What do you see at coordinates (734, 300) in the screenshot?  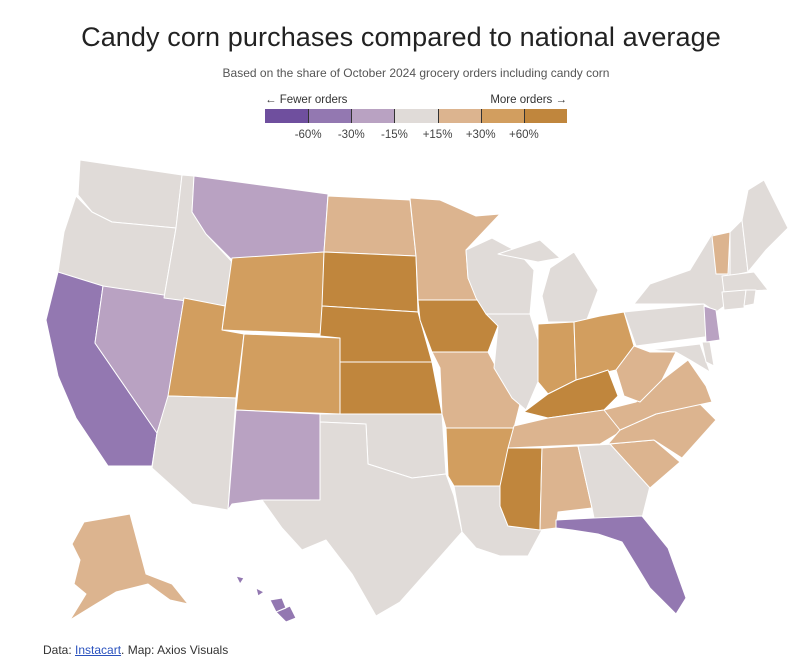 I see `state-connecticut` at bounding box center [734, 300].